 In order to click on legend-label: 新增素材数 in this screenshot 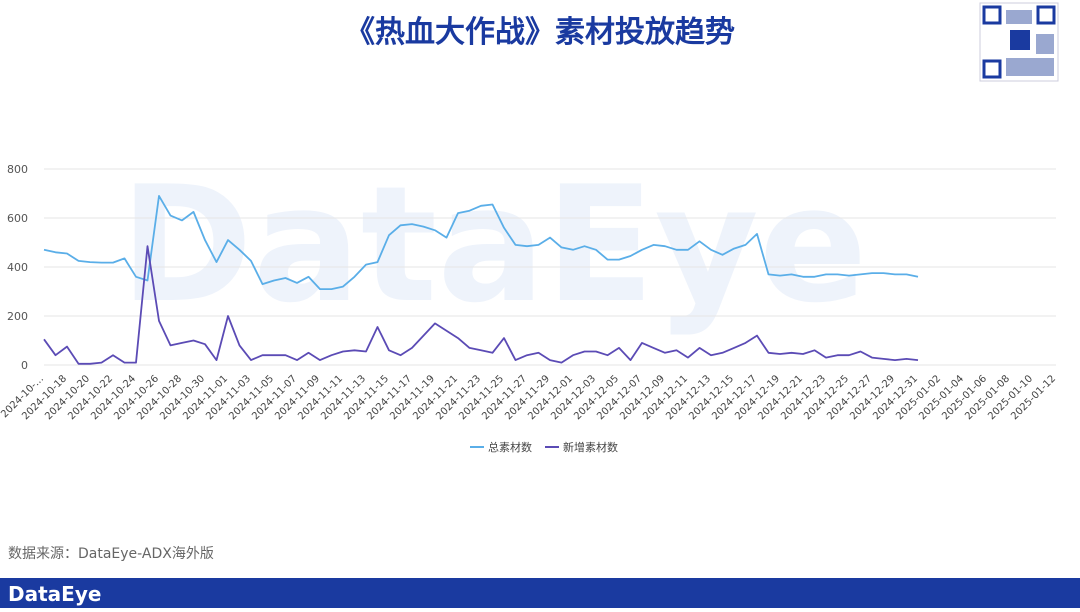, I will do `click(590, 447)`.